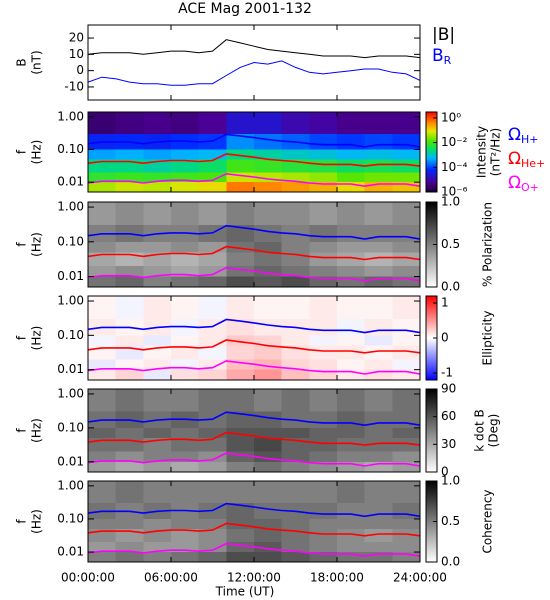 The height and width of the screenshot is (600, 550). I want to click on colorbar, so click(431, 430).